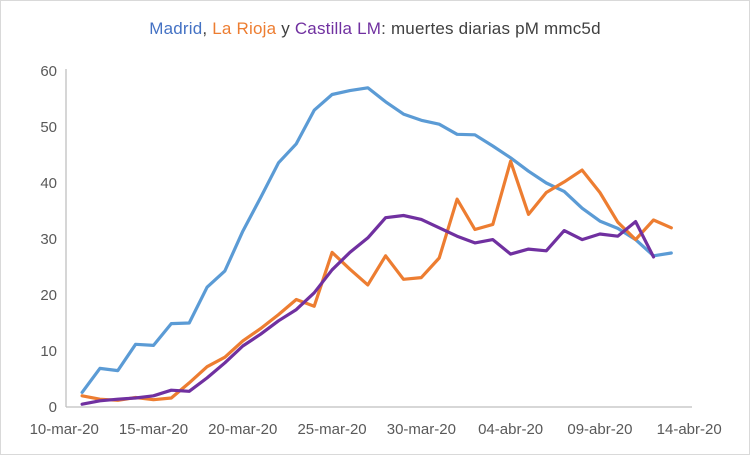  Describe the element at coordinates (331, 429) in the screenshot. I see `x-axis-tick-label: 25-mar-20` at that location.